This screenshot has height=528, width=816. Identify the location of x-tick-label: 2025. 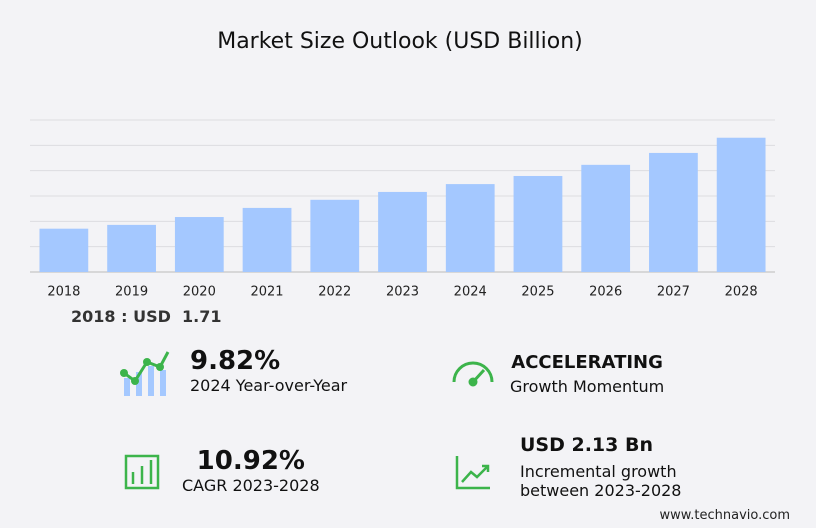
(537, 292).